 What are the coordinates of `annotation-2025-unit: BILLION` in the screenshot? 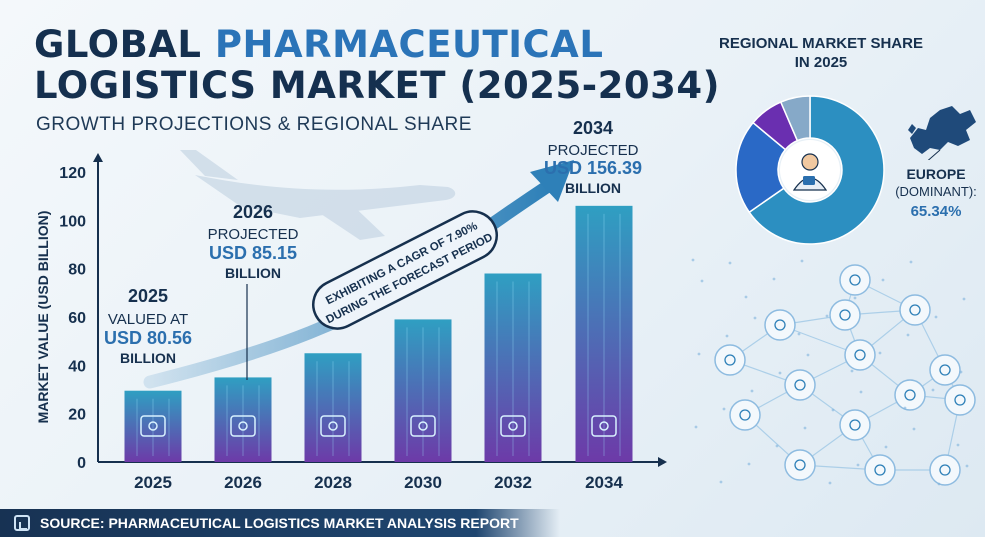 It's located at (148, 358).